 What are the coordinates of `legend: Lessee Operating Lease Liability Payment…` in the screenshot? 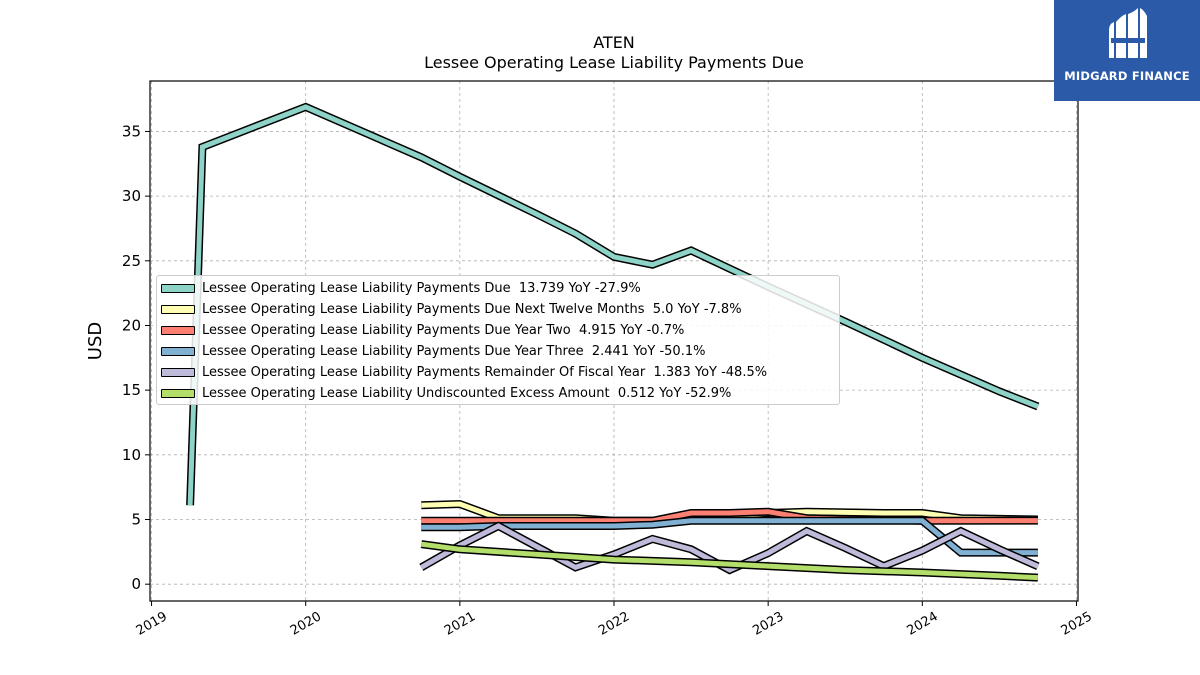 It's located at (498, 340).